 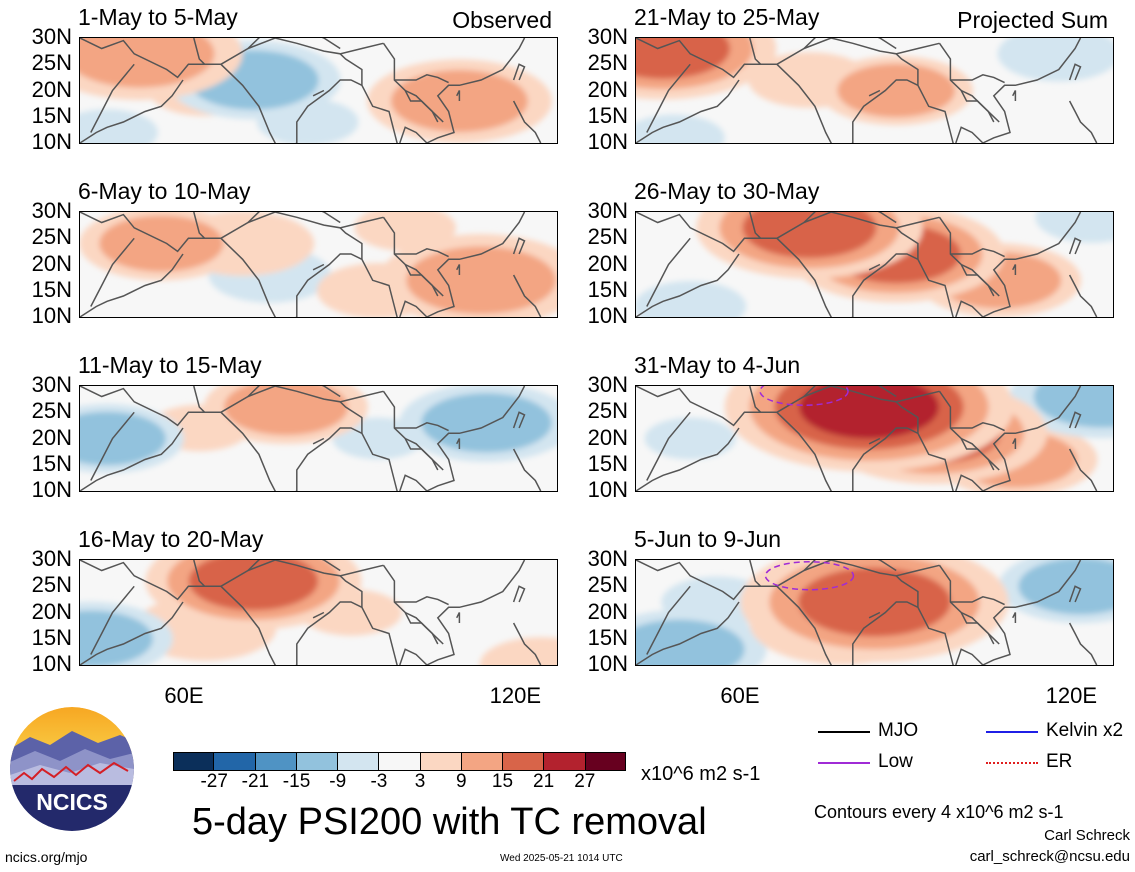 I want to click on low-contour, so click(x=804, y=396).